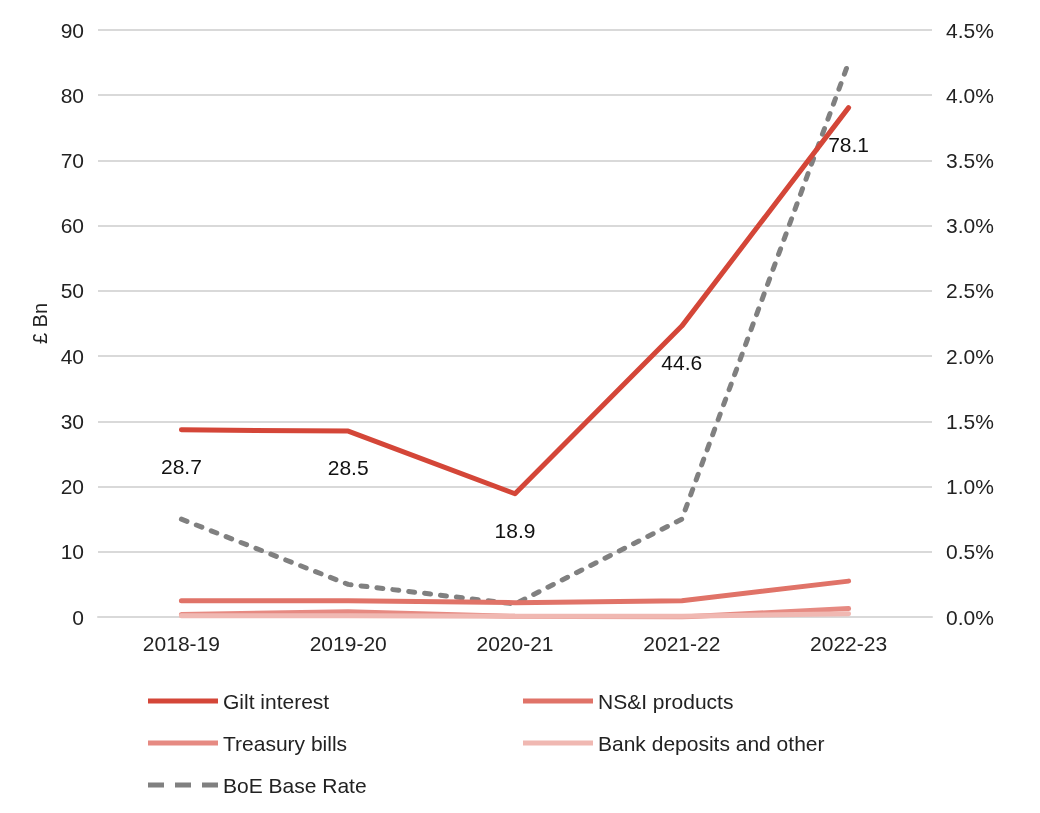 The height and width of the screenshot is (813, 1040). What do you see at coordinates (970, 160) in the screenshot?
I see `y2-tick-label: 3.5%` at bounding box center [970, 160].